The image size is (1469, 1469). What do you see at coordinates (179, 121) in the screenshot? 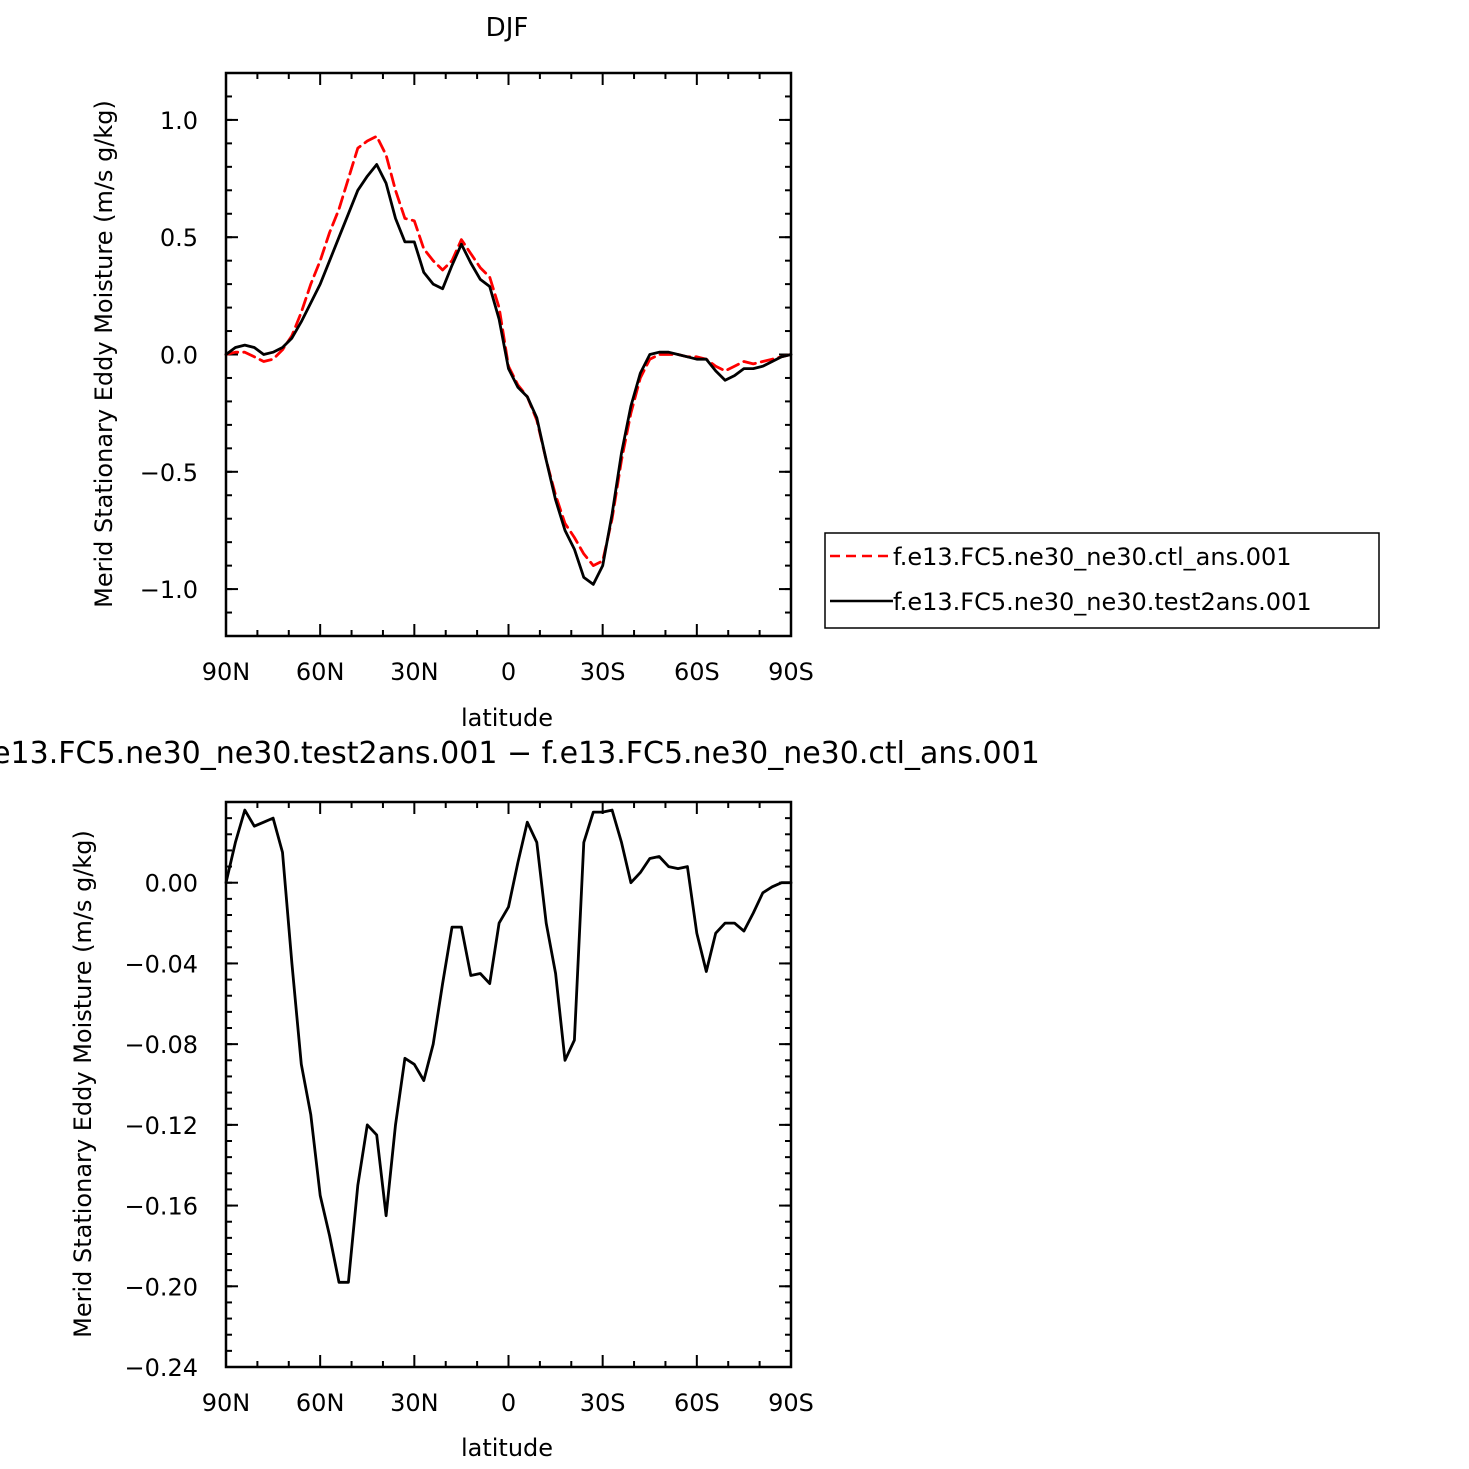
I see `top-ytick-label: 1.0` at bounding box center [179, 121].